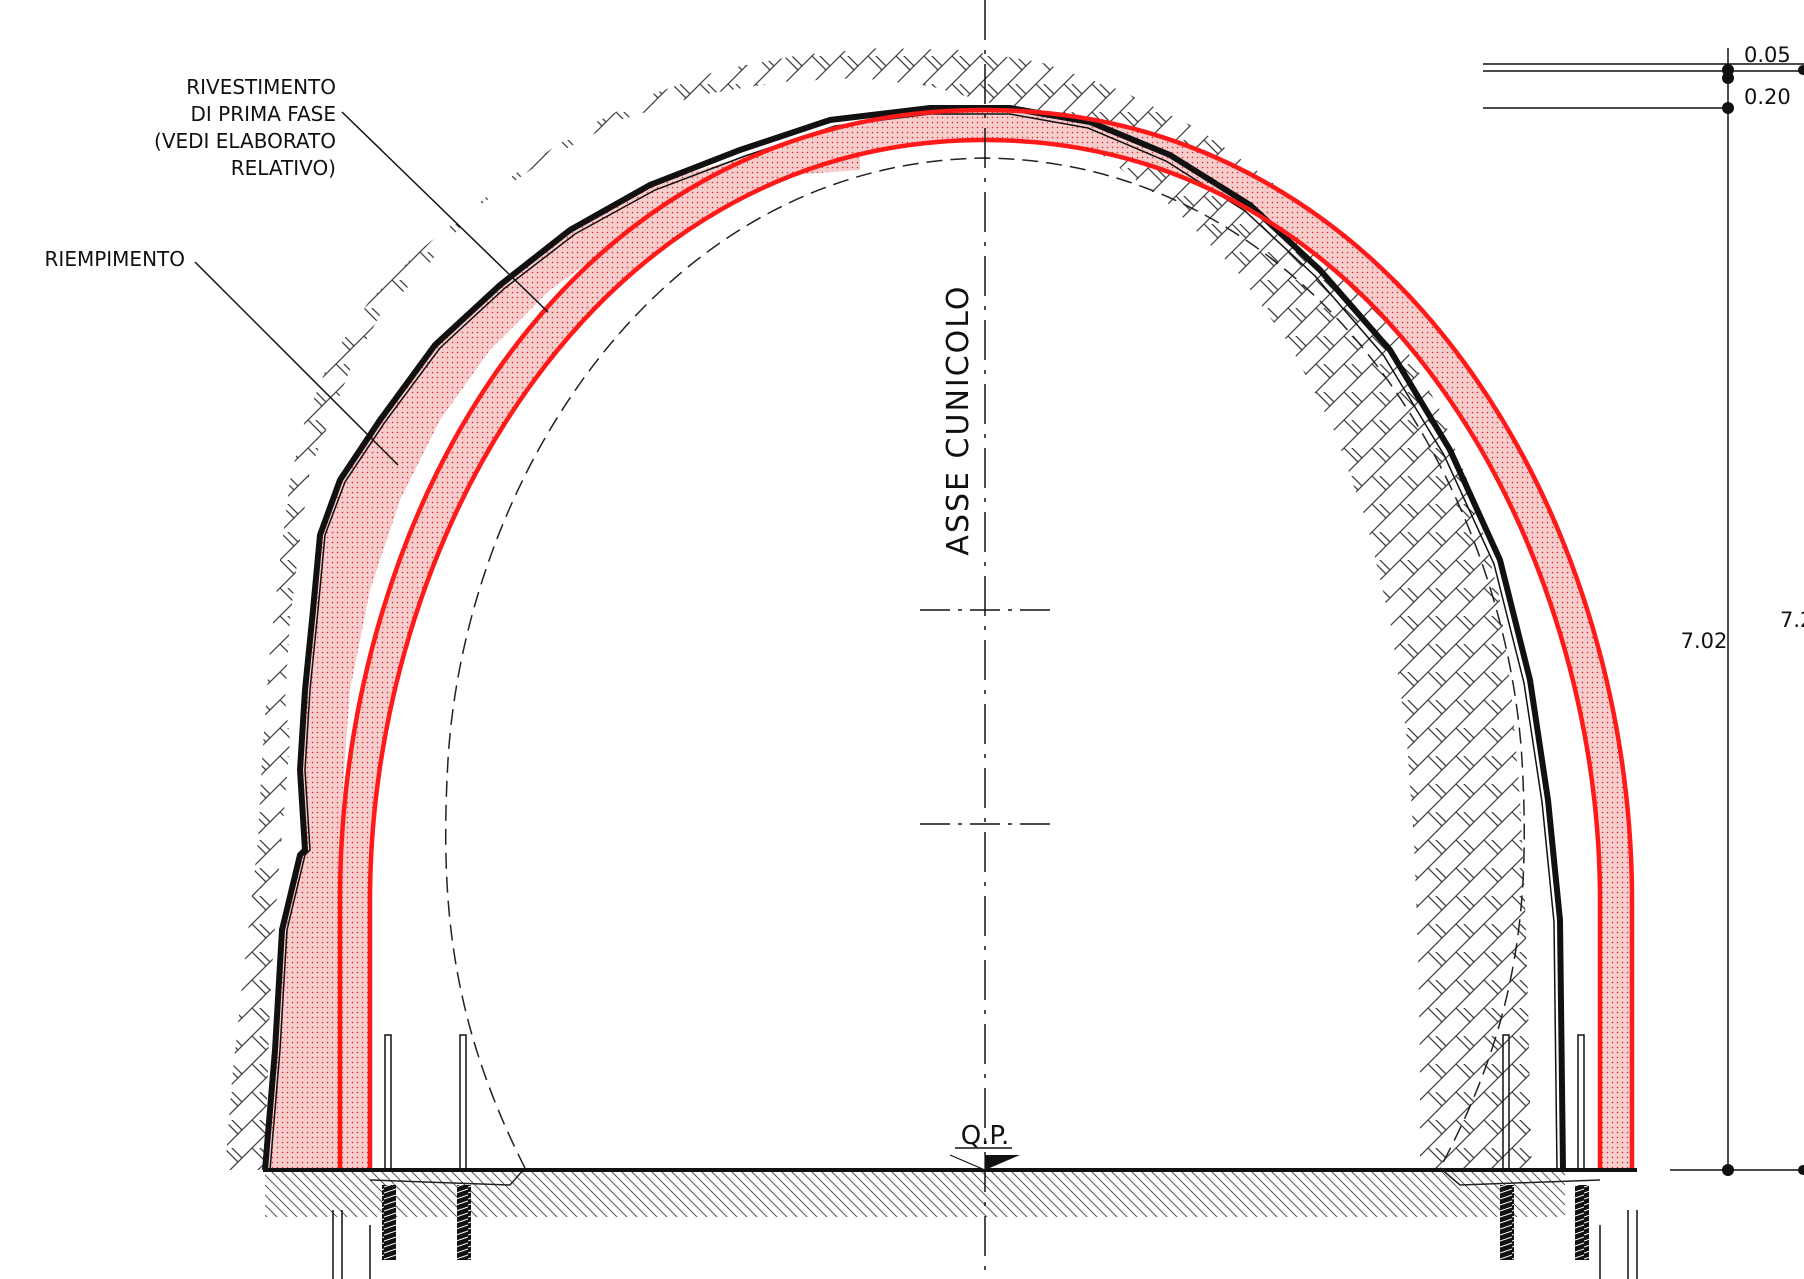  Describe the element at coordinates (984, 1159) in the screenshot. I see `qp-level-marker` at that location.